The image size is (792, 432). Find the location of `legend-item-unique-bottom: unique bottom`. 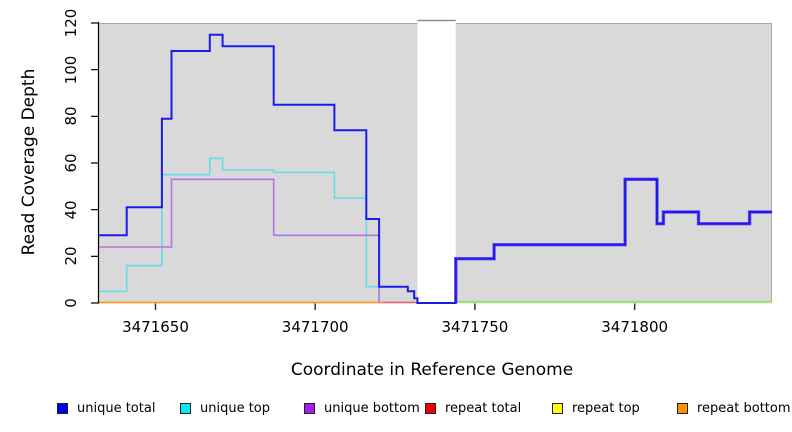

legend-item-unique-bottom: unique bottom is located at coordinates (362, 408).